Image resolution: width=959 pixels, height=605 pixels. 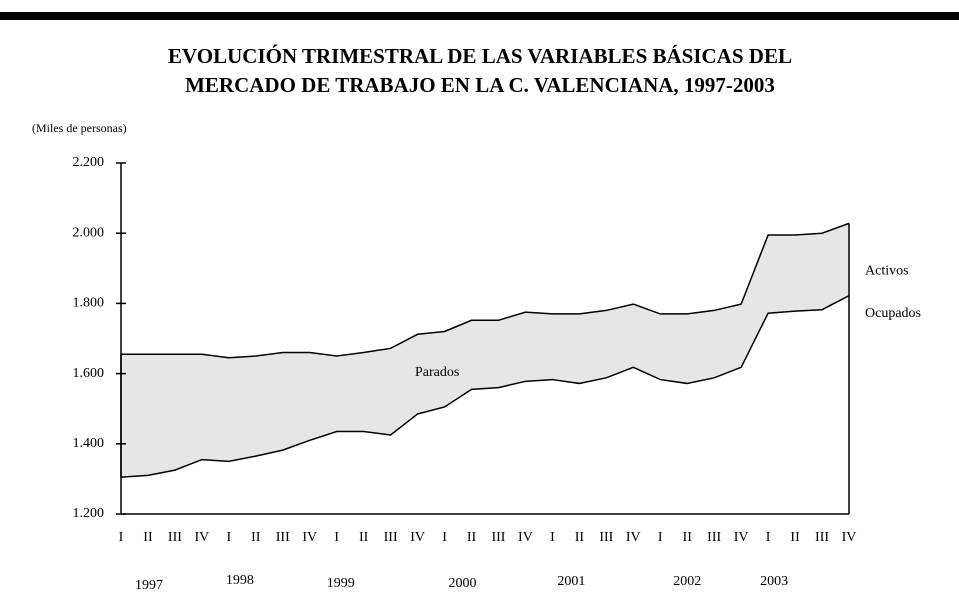 What do you see at coordinates (89, 303) in the screenshot?
I see `y-tick-label: 1.800` at bounding box center [89, 303].